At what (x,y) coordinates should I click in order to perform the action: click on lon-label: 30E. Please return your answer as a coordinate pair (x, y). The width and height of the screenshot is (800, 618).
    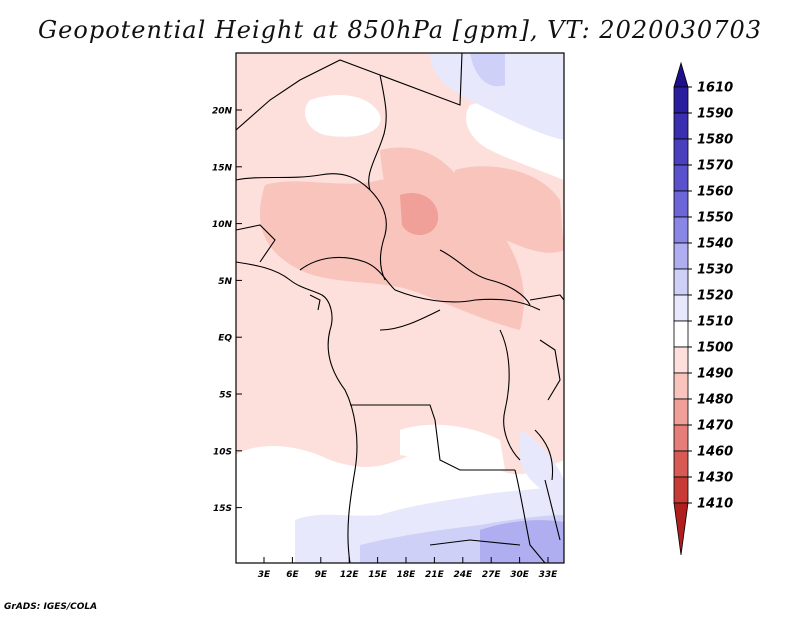
    Looking at the image, I should click on (520, 575).